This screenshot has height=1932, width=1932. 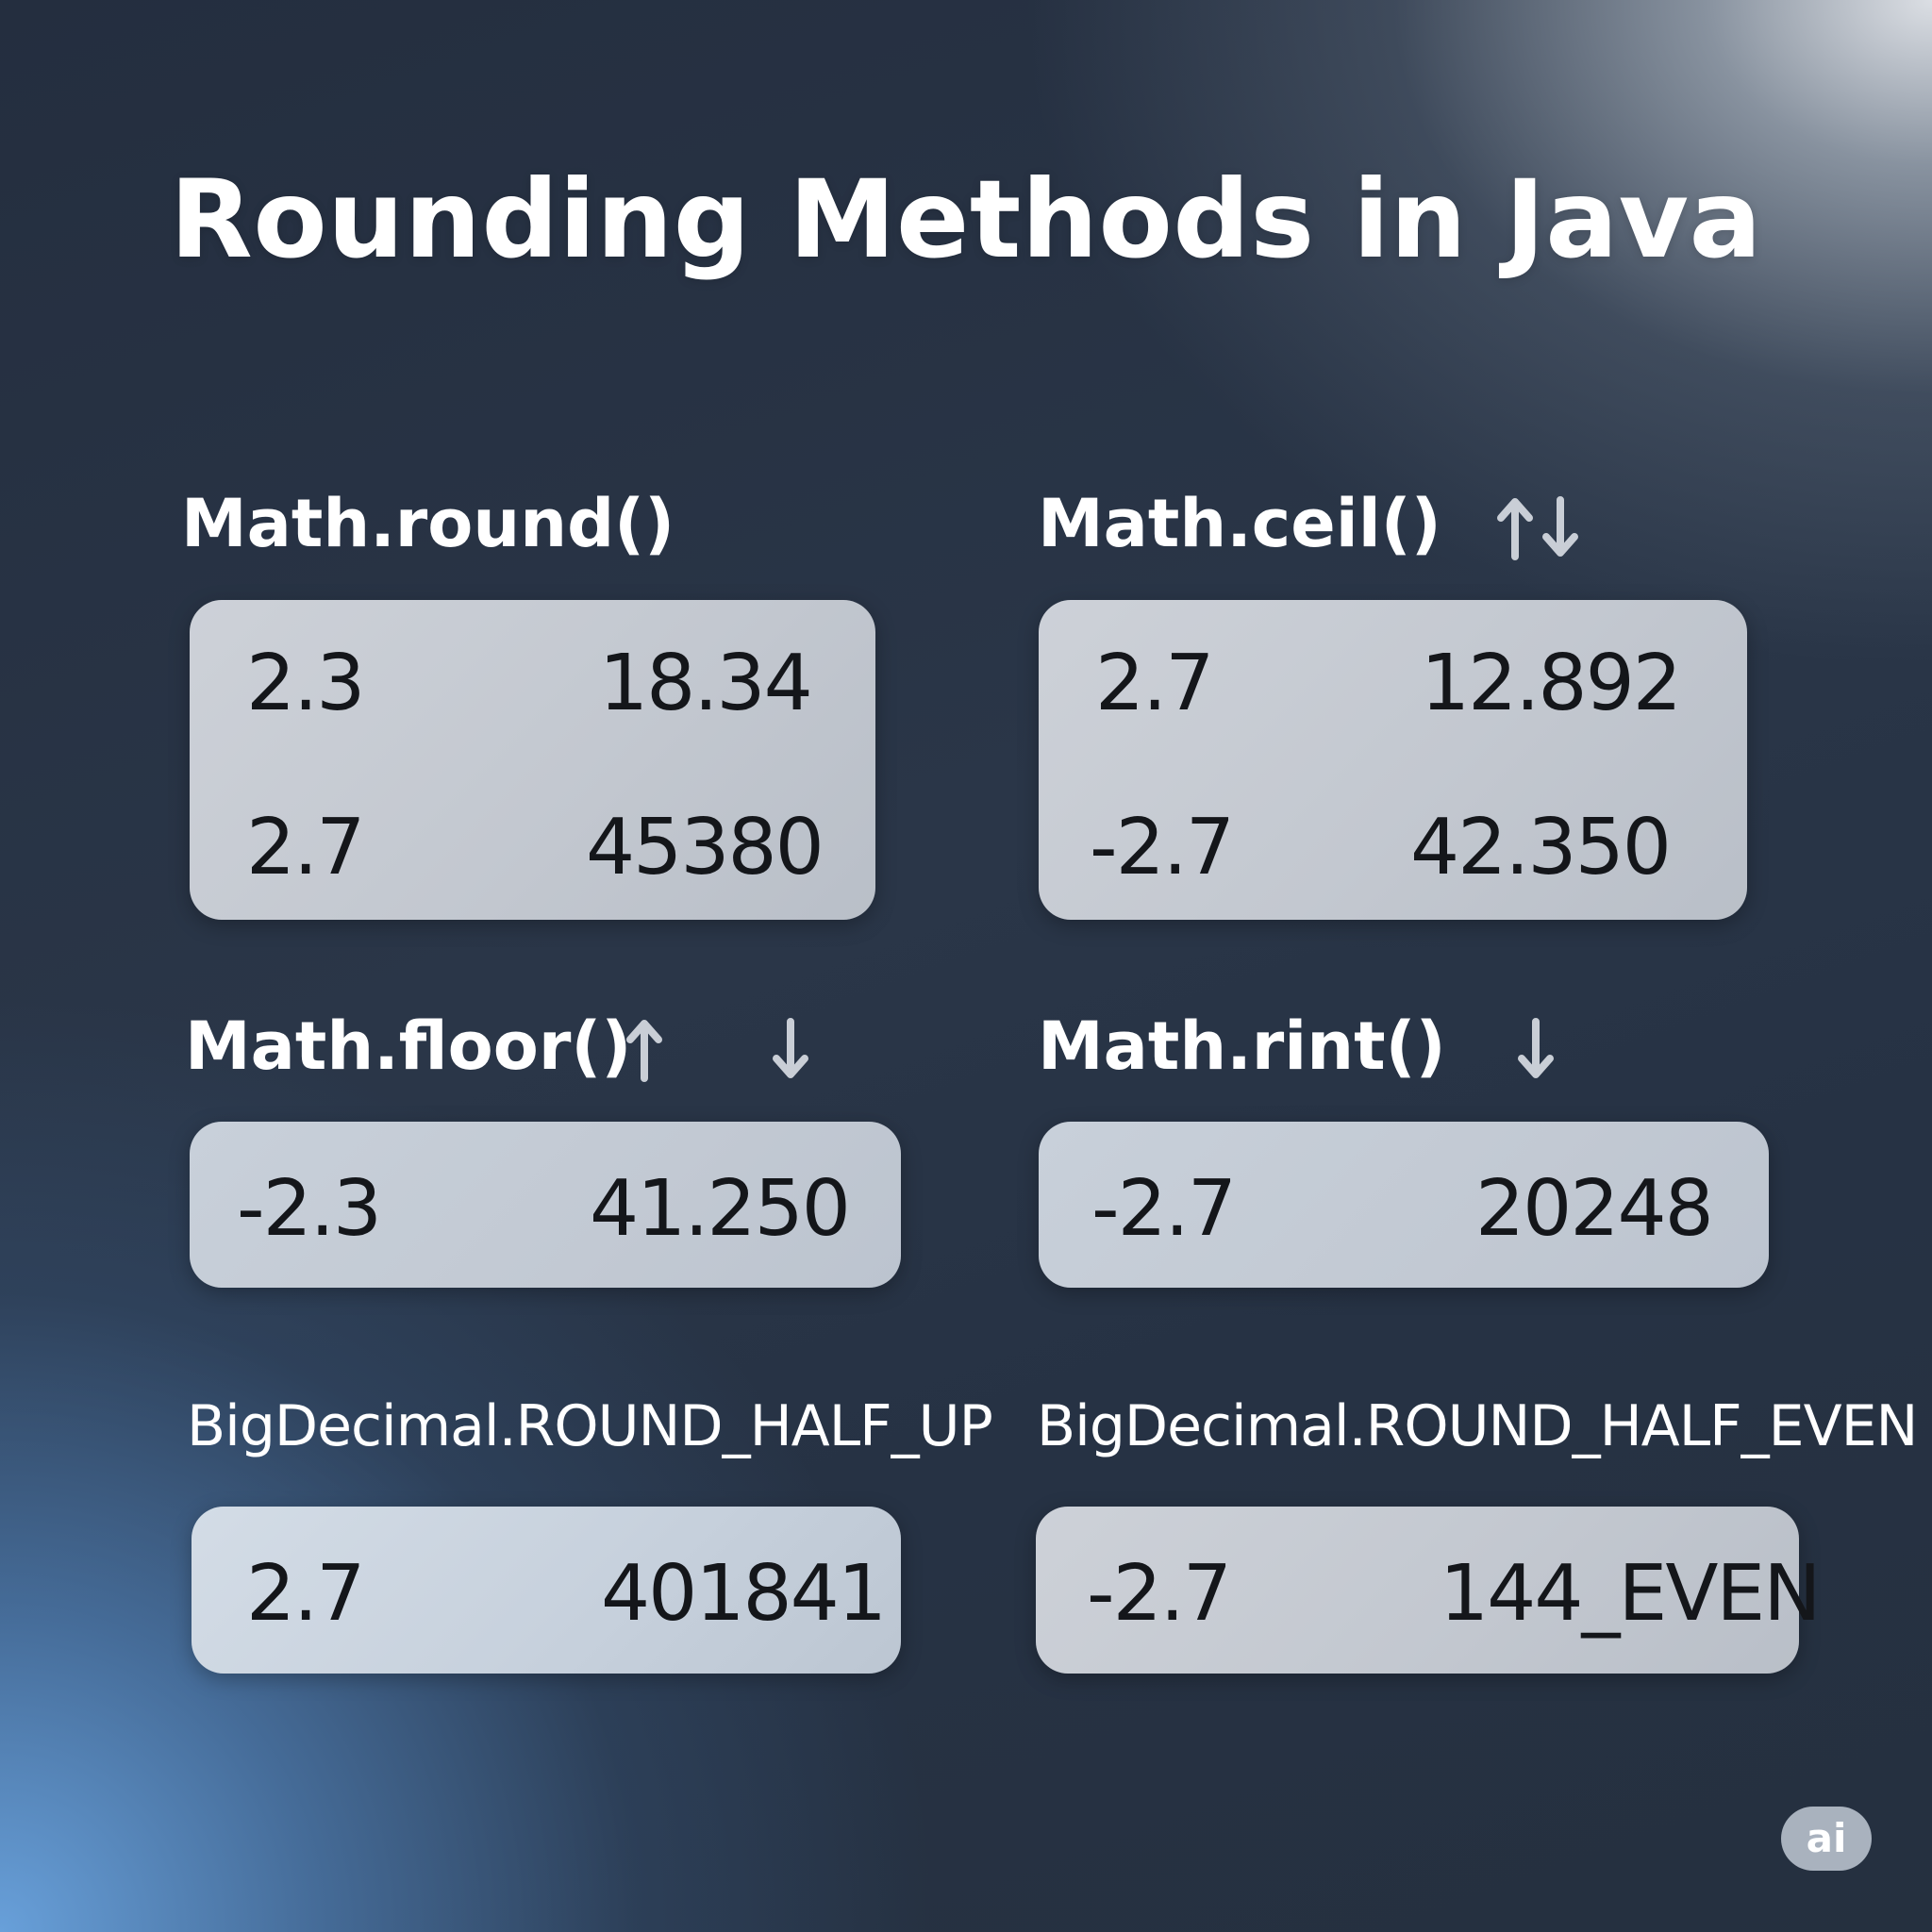 I want to click on value-card-round-half-up: 2.7 401841, so click(x=546, y=1591).